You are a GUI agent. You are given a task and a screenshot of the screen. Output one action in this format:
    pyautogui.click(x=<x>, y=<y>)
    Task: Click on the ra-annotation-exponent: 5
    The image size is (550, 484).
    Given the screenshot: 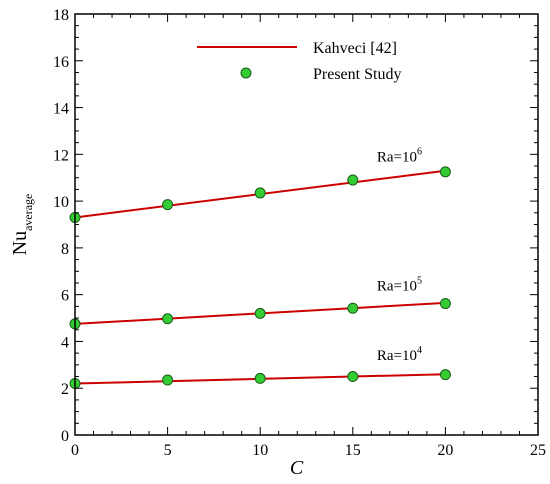 What is the action you would take?
    pyautogui.click(x=419, y=281)
    